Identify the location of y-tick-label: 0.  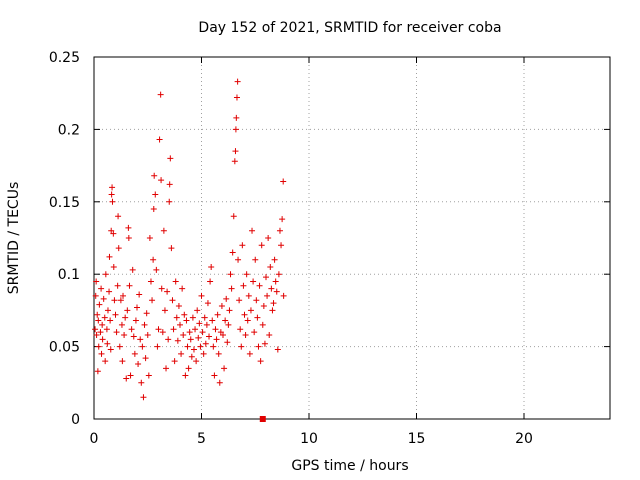
(75, 420).